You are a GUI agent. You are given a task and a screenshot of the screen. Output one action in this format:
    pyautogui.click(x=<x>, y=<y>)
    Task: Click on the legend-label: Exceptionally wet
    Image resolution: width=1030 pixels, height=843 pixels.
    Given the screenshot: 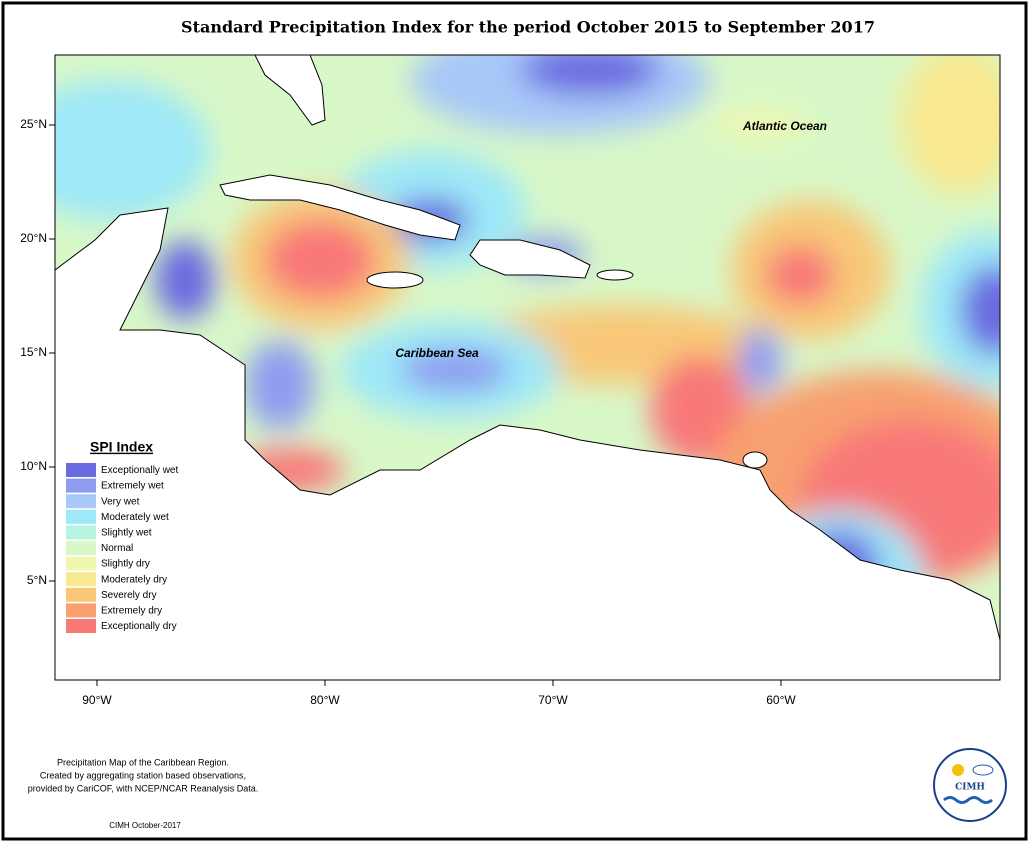 What is the action you would take?
    pyautogui.click(x=139, y=470)
    